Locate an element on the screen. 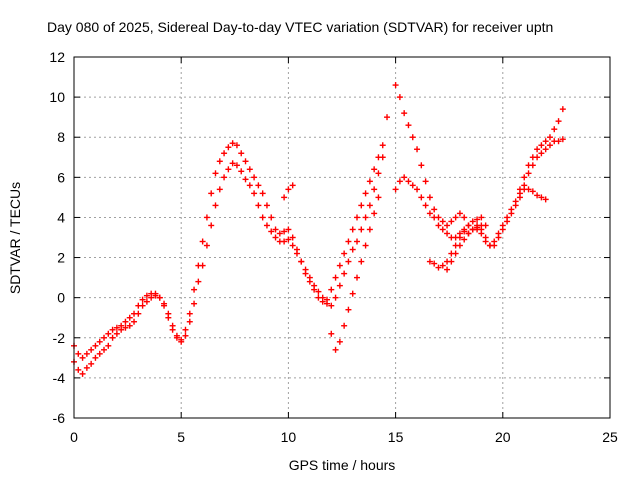  y-tick-label: -4 is located at coordinates (59, 378).